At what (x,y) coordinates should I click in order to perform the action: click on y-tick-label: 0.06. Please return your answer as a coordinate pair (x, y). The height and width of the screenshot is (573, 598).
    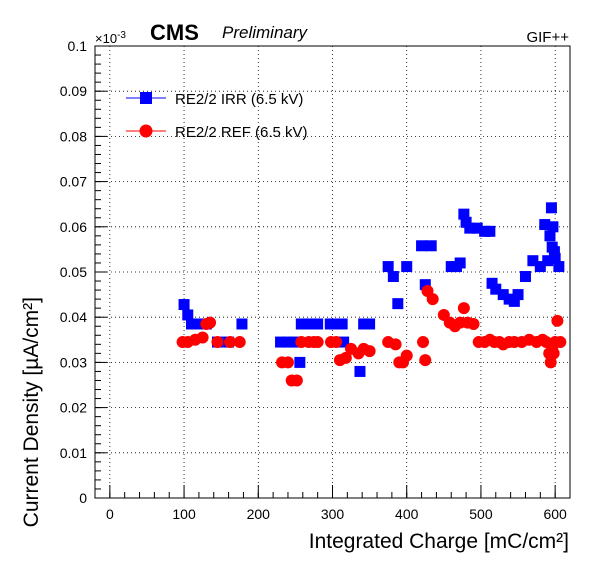
    Looking at the image, I should click on (73, 227).